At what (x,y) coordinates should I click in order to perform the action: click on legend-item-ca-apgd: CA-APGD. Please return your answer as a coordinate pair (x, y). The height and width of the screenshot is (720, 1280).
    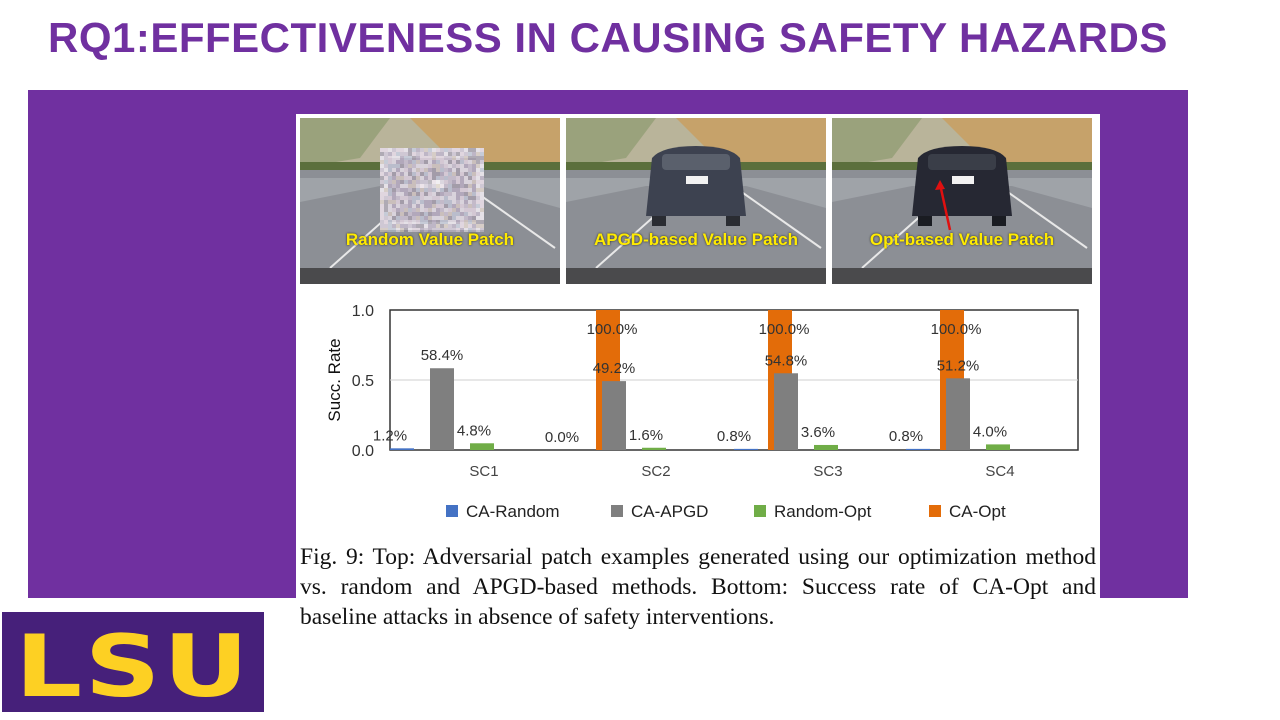
    Looking at the image, I should click on (659, 512).